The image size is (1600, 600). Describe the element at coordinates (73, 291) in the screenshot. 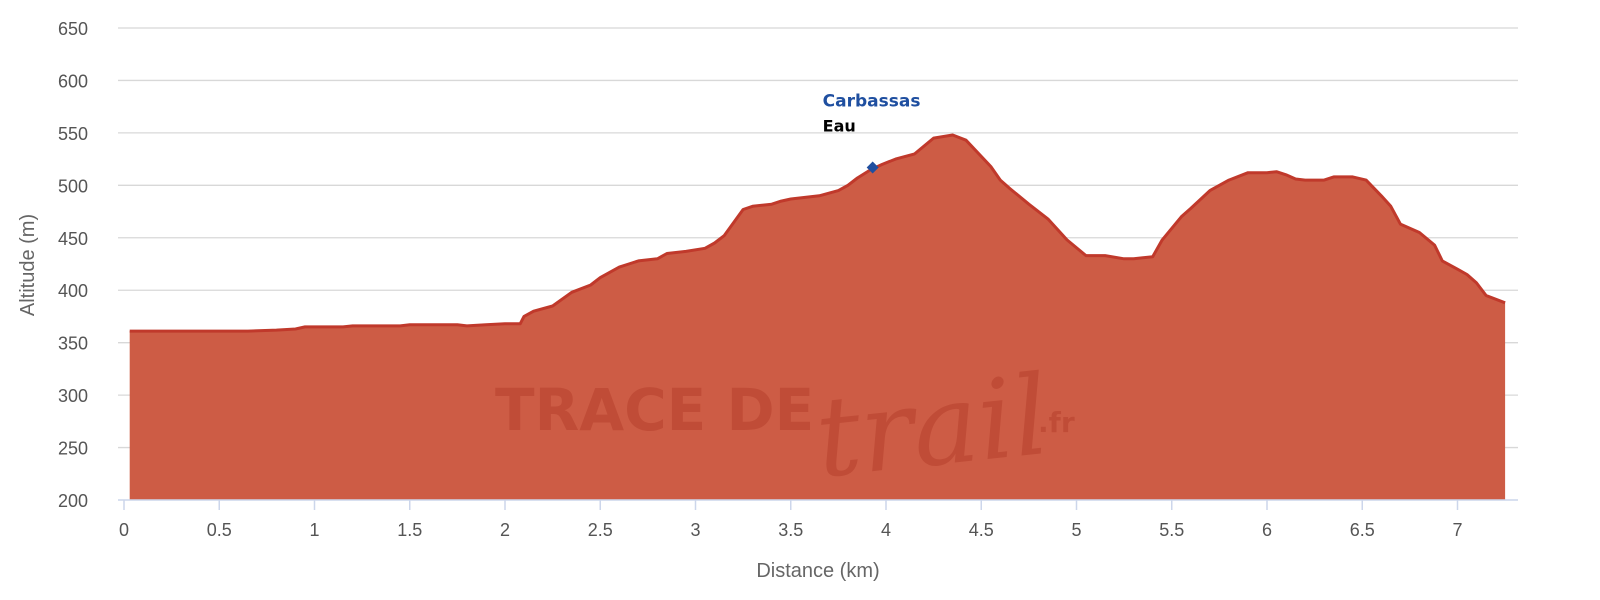

I see `y-tick-label: 400` at that location.